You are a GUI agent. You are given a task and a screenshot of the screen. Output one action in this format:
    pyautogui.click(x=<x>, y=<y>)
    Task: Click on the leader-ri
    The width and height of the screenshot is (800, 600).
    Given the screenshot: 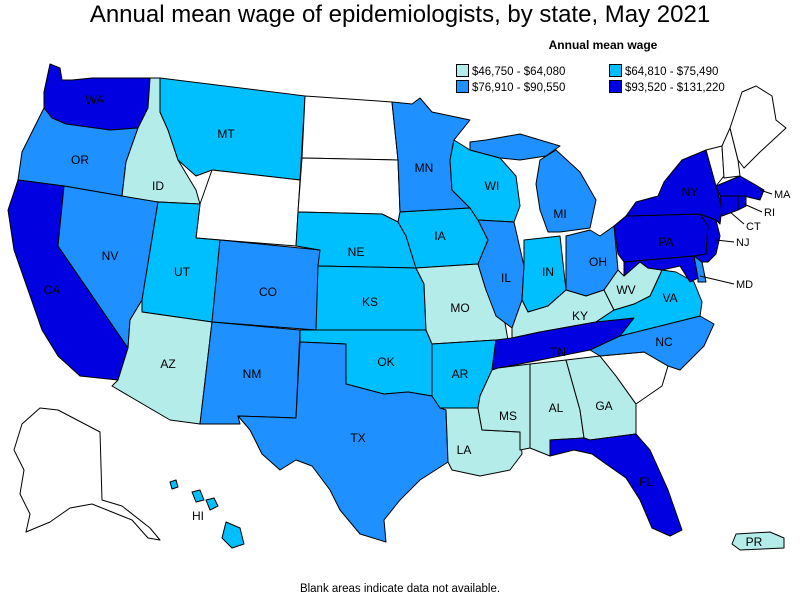 What is the action you would take?
    pyautogui.click(x=753, y=208)
    